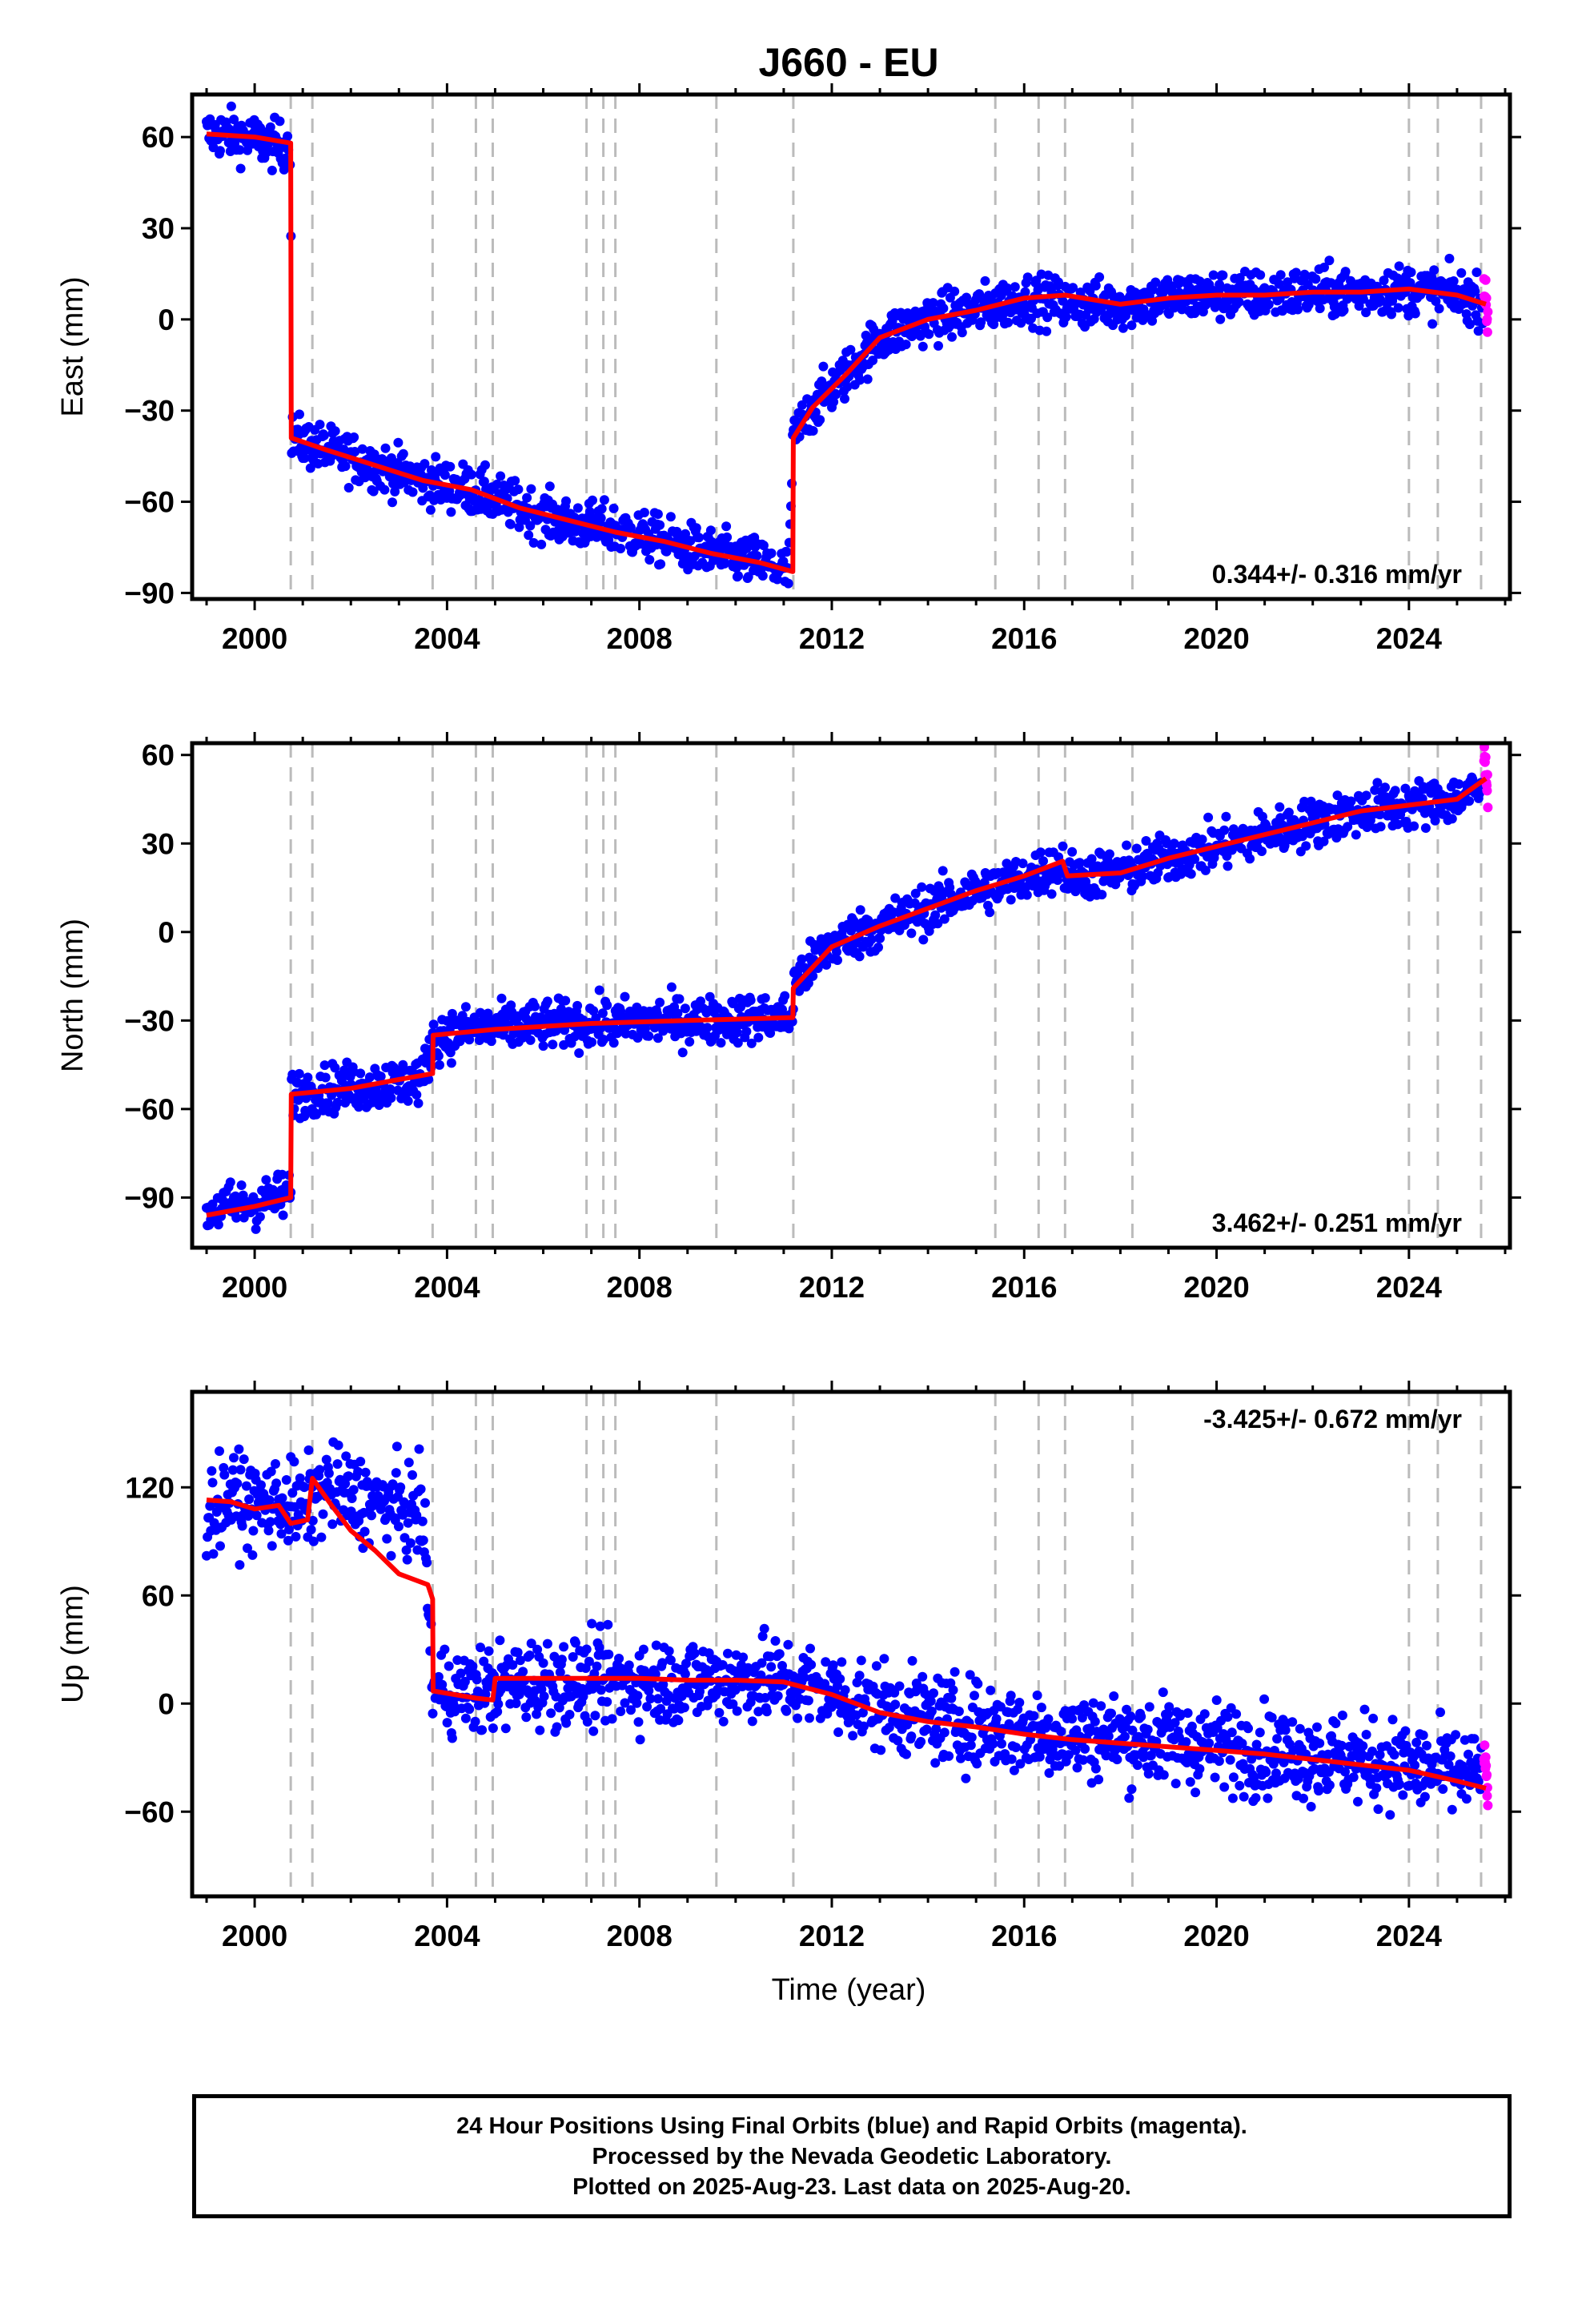 The height and width of the screenshot is (2324, 1582). Describe the element at coordinates (149, 503) in the screenshot. I see `y-tick-label: −60` at that location.